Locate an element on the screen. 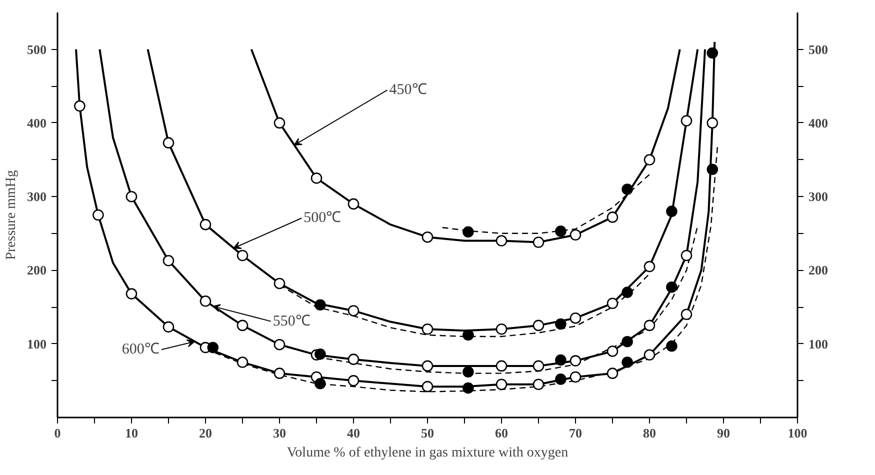 This screenshot has width=875, height=475. y-tick-label: 300 is located at coordinates (36, 196).